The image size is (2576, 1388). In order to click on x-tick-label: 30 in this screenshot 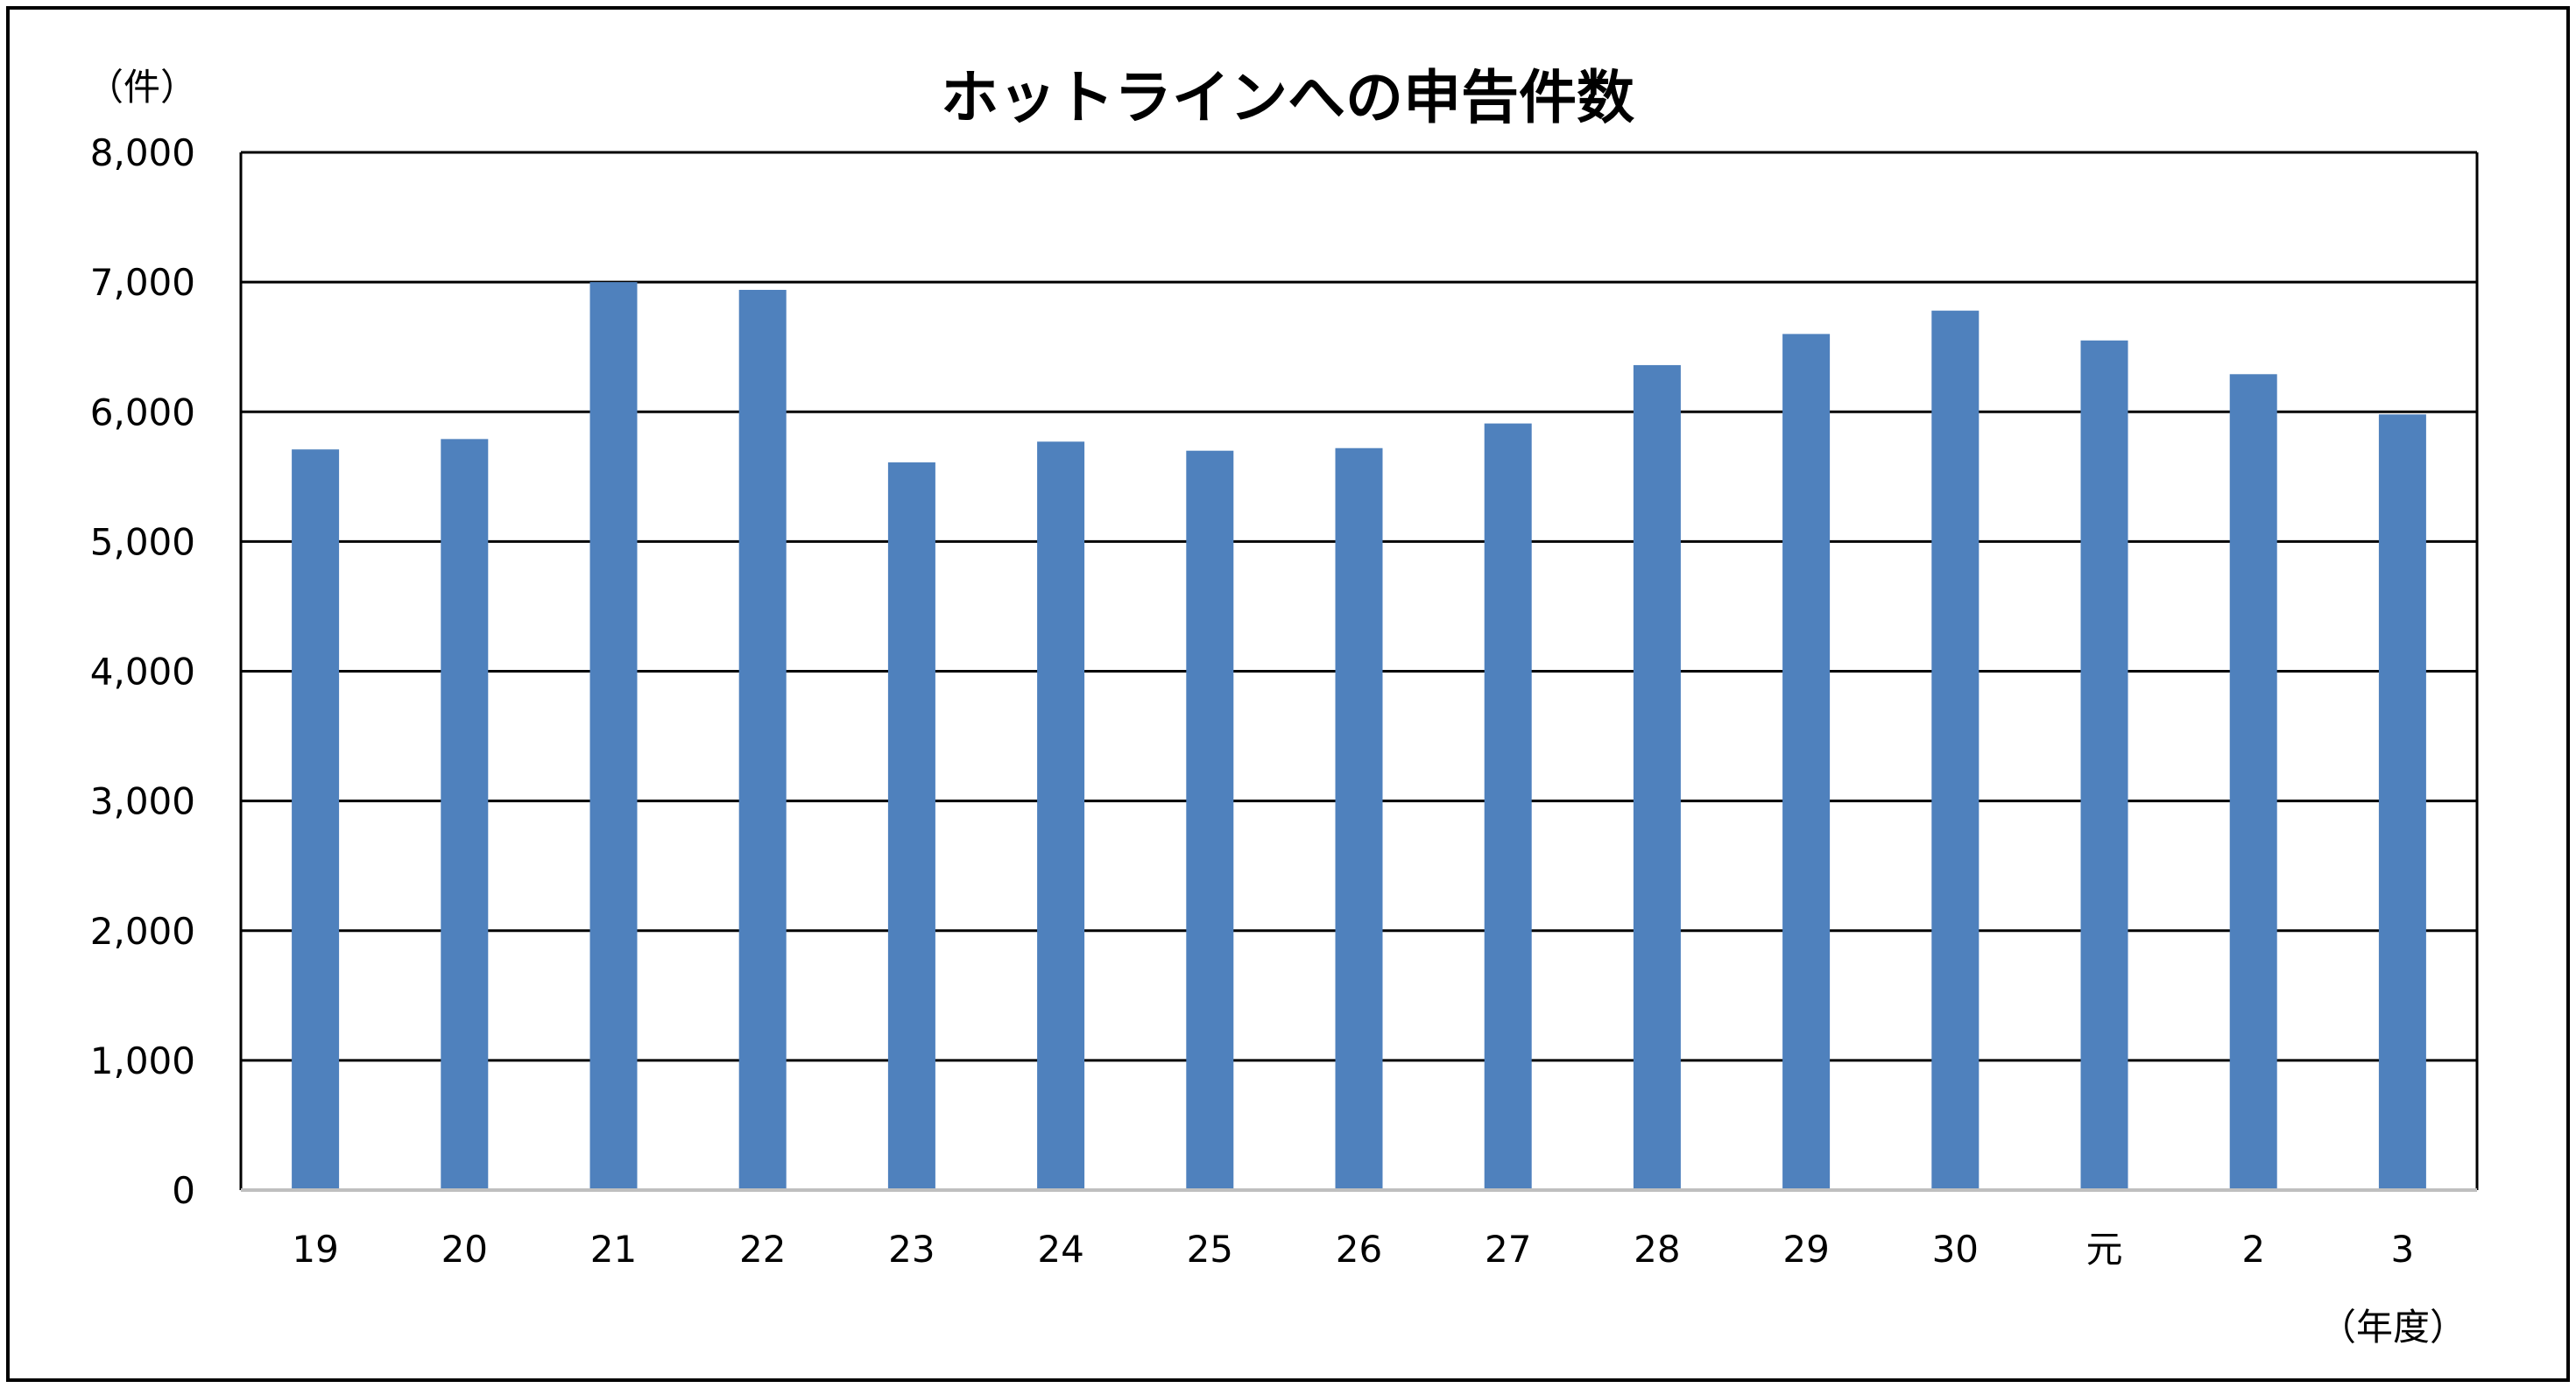, I will do `click(1956, 1249)`.